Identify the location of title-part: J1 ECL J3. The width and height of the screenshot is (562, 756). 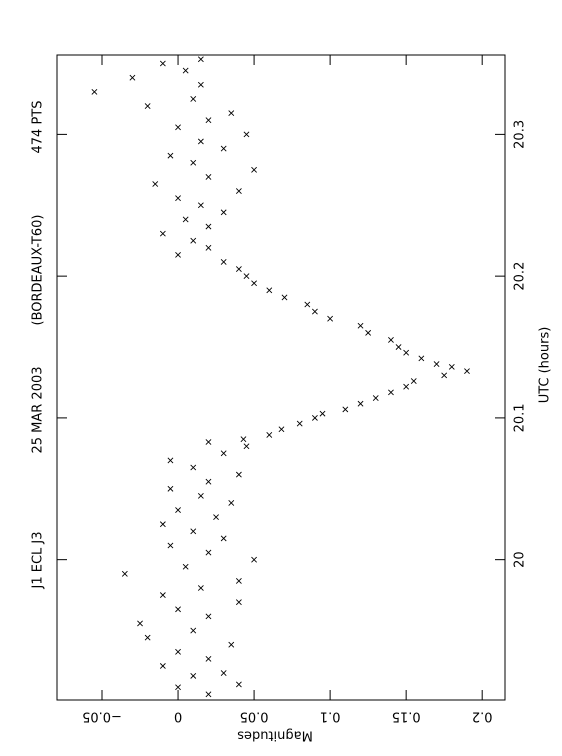
(38, 560).